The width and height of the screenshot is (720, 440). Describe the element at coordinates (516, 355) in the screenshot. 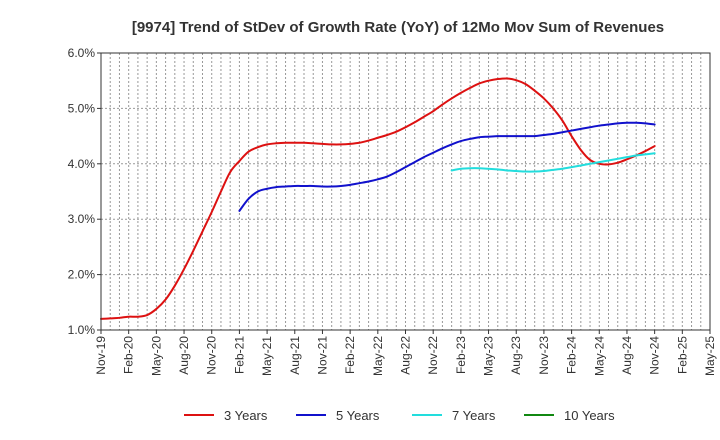

I see `x-tick-label: Aug-23` at that location.